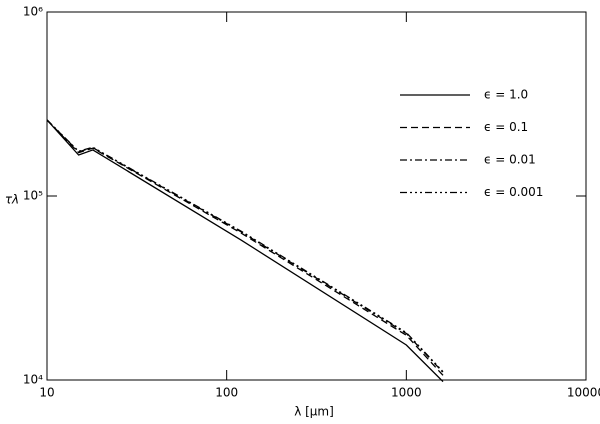 This screenshot has width=600, height=424. What do you see at coordinates (513, 192) in the screenshot?
I see `legend-label: ϵ = 0.001` at bounding box center [513, 192].